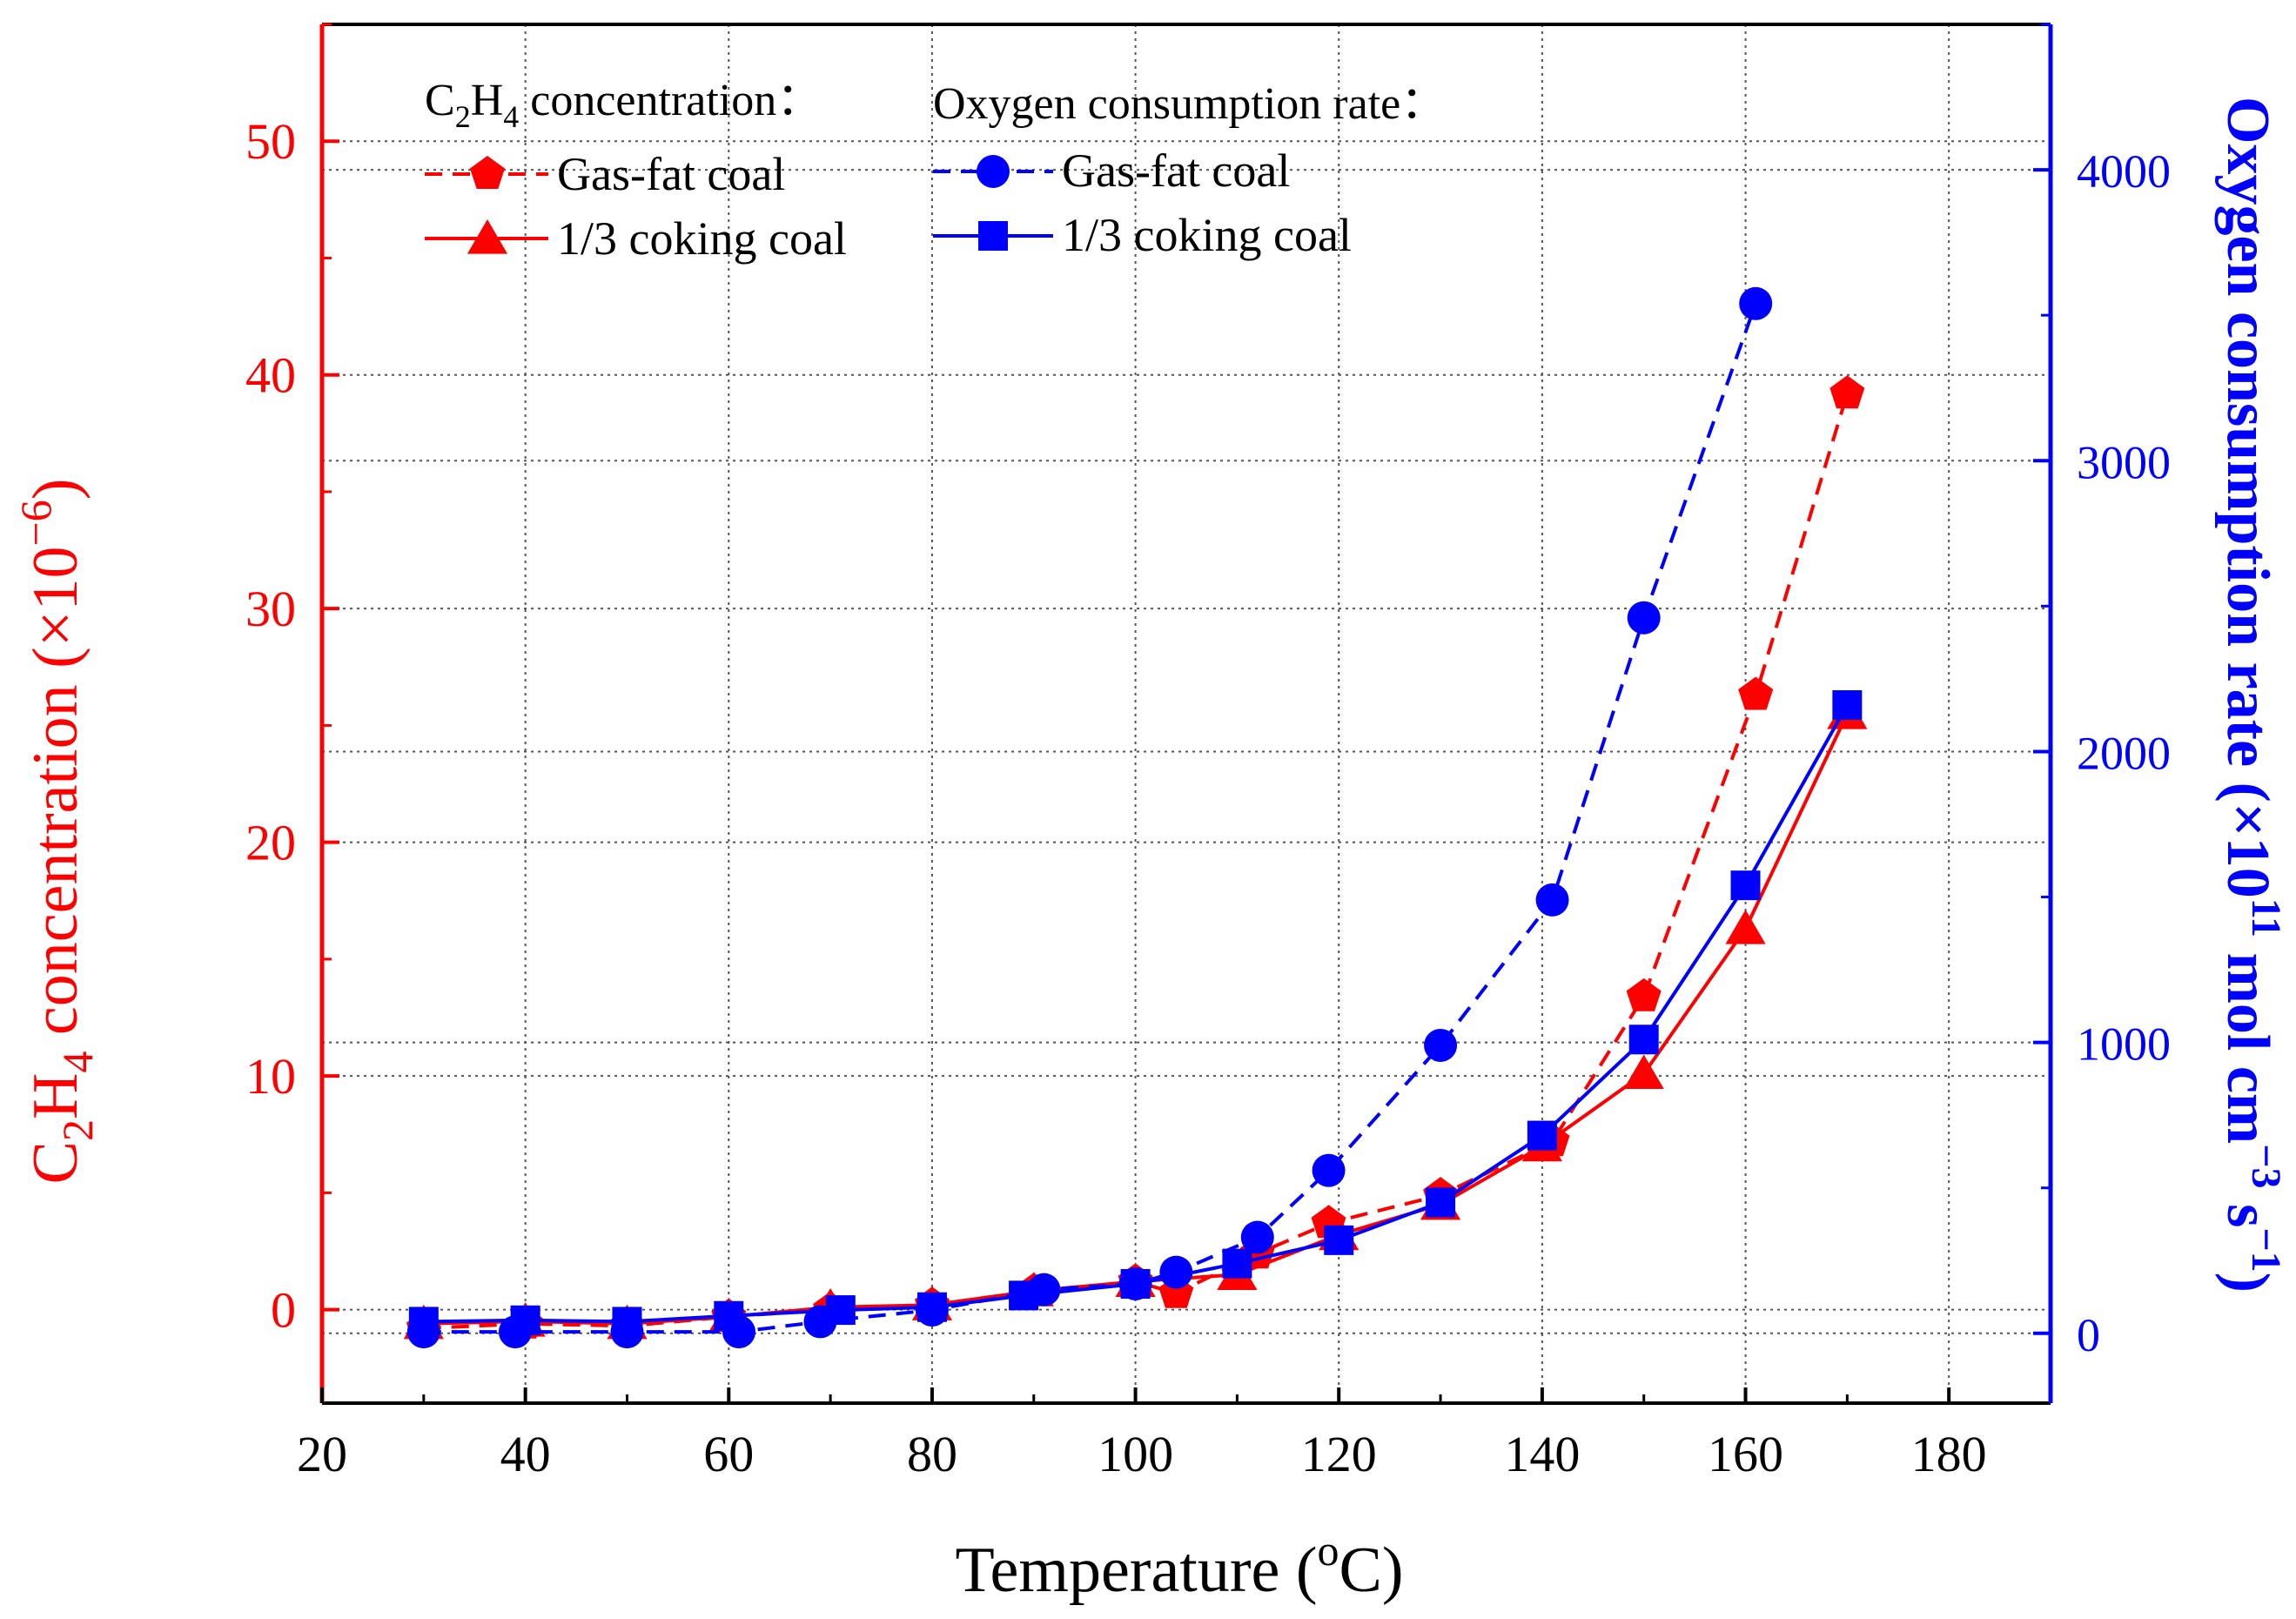 Image resolution: width=2296 pixels, height=1619 pixels. I want to click on legend-group1-title: C2H4 concentration：, so click(623, 105).